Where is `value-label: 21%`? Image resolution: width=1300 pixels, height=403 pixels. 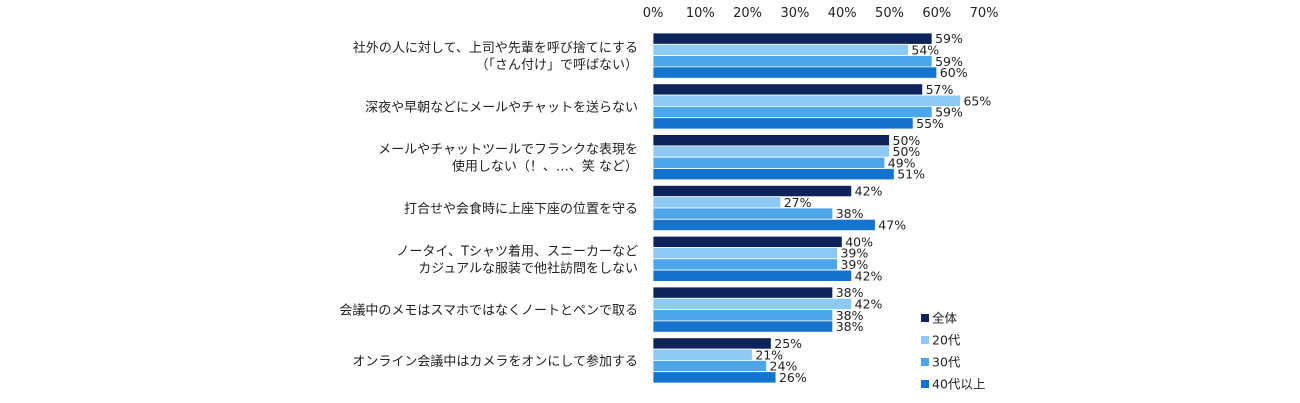
value-label: 21% is located at coordinates (769, 354).